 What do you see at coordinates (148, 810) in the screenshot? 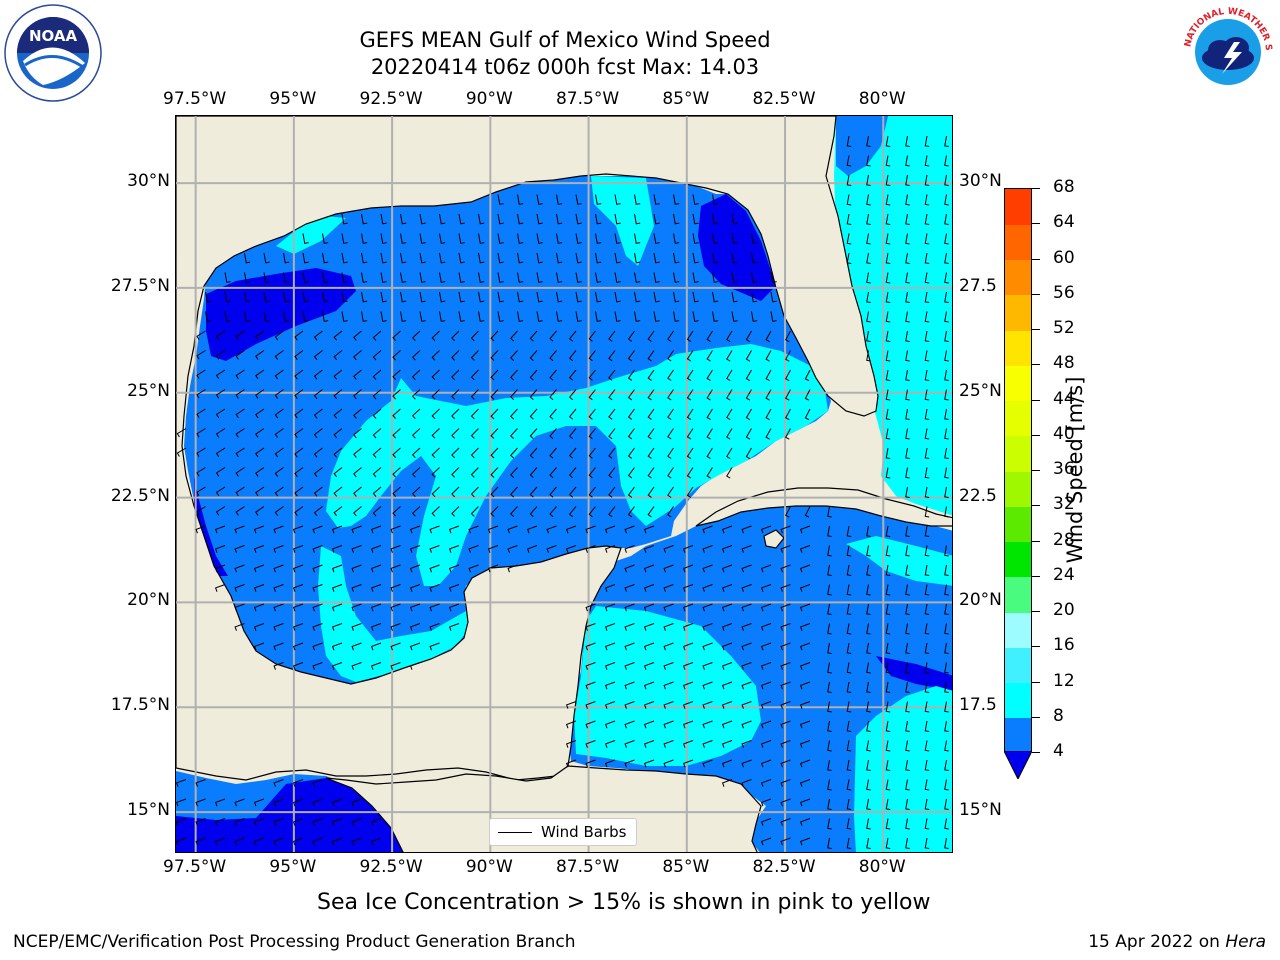
I see `lat-left-tick: 15°N` at bounding box center [148, 810].